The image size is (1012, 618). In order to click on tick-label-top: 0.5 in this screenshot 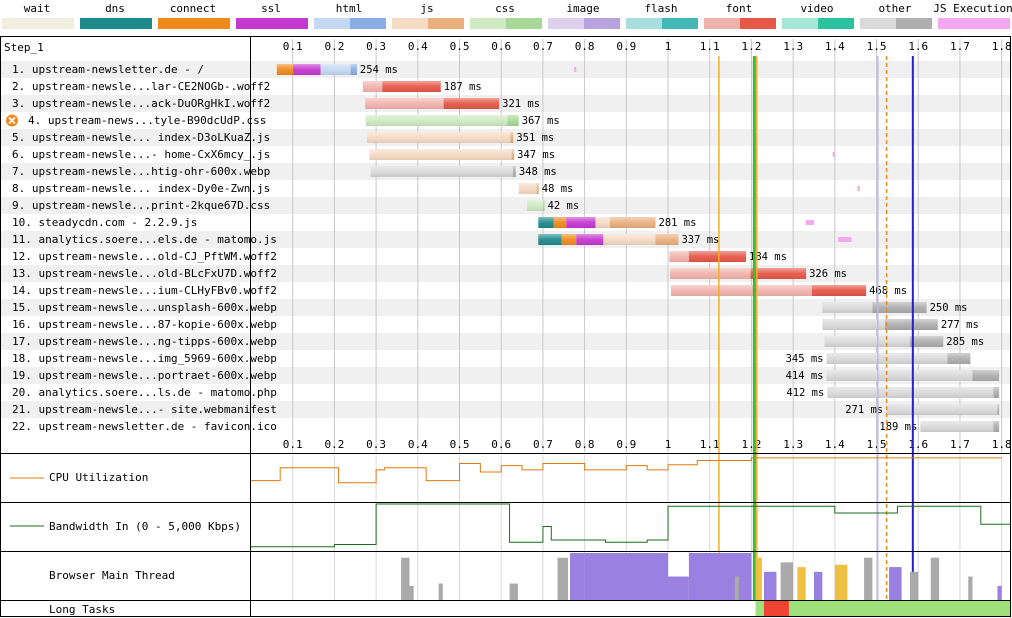, I will do `click(460, 46)`.